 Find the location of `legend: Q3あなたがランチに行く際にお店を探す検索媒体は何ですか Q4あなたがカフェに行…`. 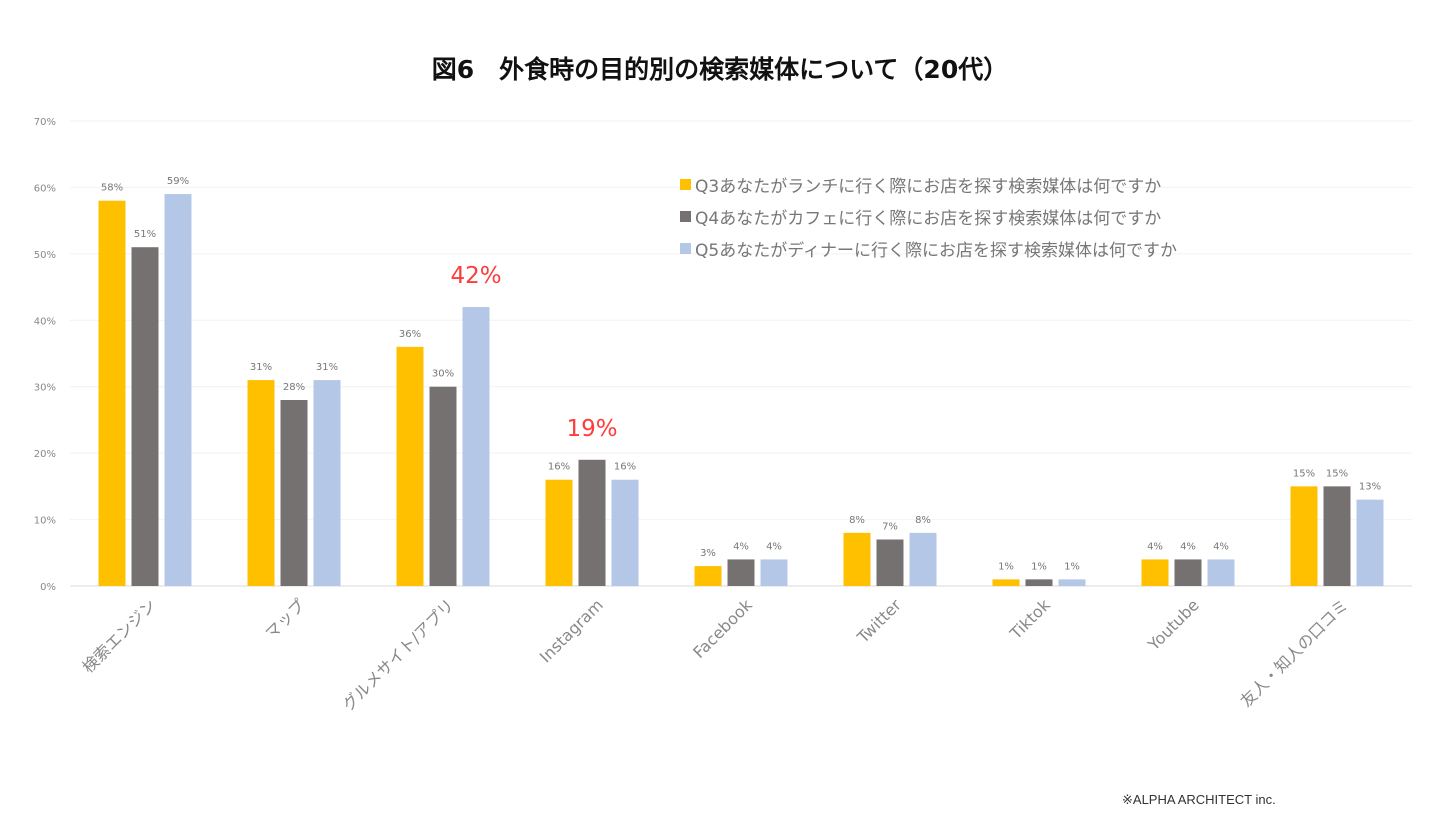

legend: Q3あなたがランチに行く際にお店を探す検索媒体は何ですか Q4あなたがカフェに行… is located at coordinates (928, 216).